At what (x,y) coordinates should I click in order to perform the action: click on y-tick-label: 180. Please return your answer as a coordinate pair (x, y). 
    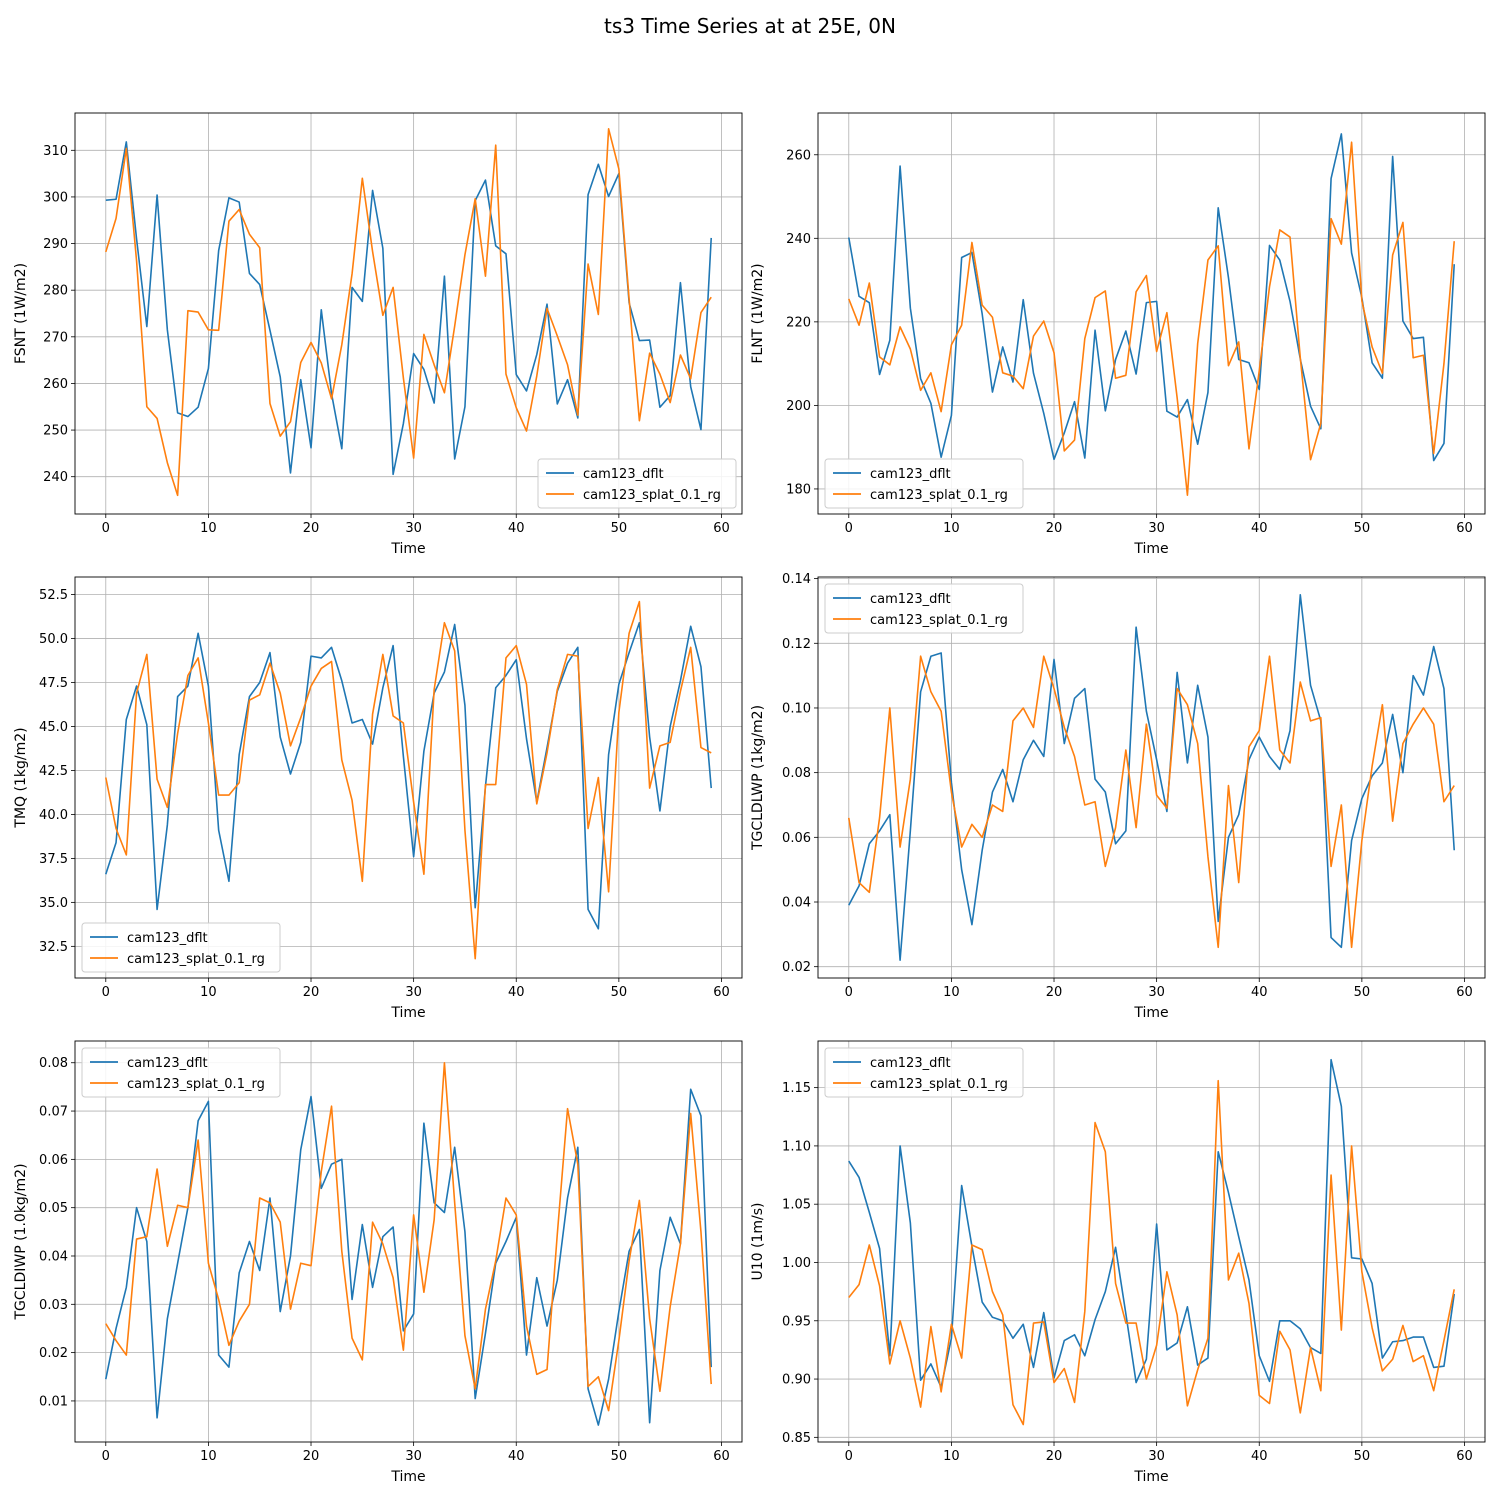
    Looking at the image, I should click on (798, 489).